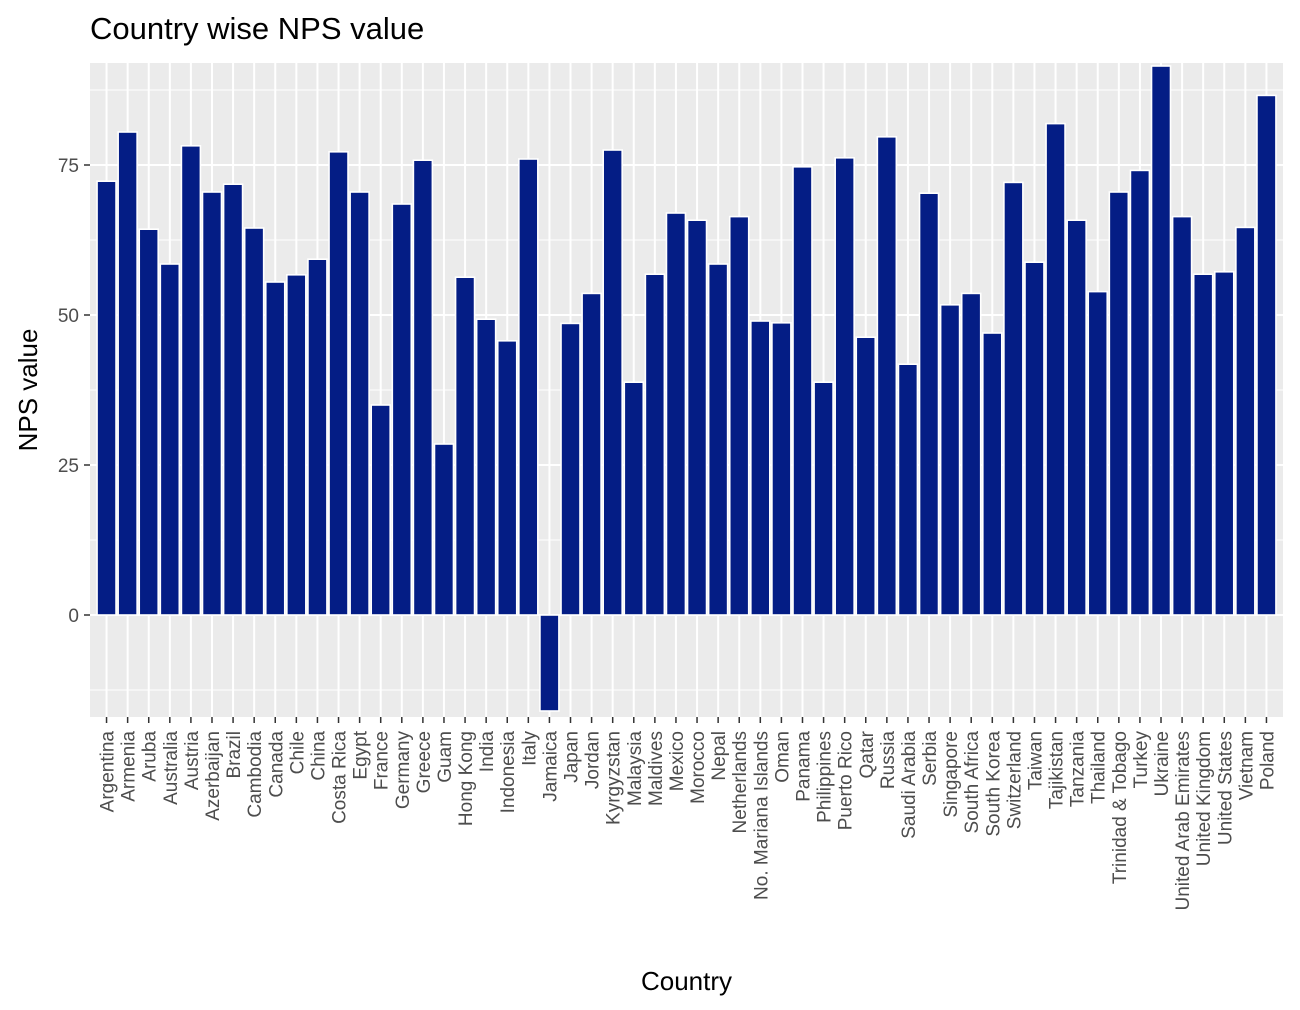 This screenshot has height=1010, width=1300. I want to click on bar-france, so click(380, 510).